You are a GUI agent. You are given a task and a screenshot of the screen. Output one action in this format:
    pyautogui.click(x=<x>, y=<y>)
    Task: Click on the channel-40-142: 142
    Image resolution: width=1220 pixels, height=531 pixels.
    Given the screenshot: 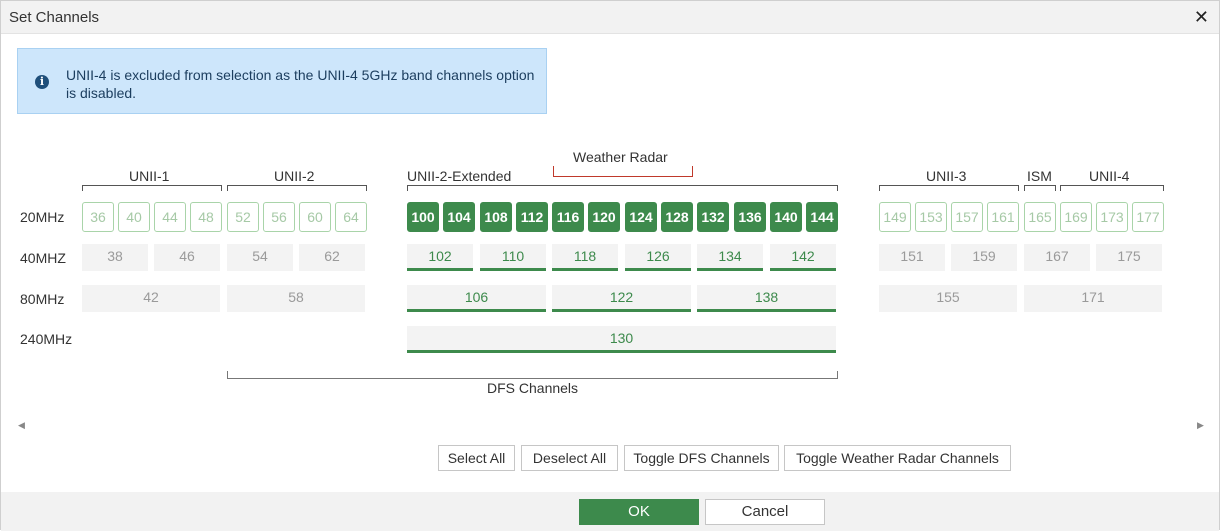 What is the action you would take?
    pyautogui.click(x=803, y=257)
    